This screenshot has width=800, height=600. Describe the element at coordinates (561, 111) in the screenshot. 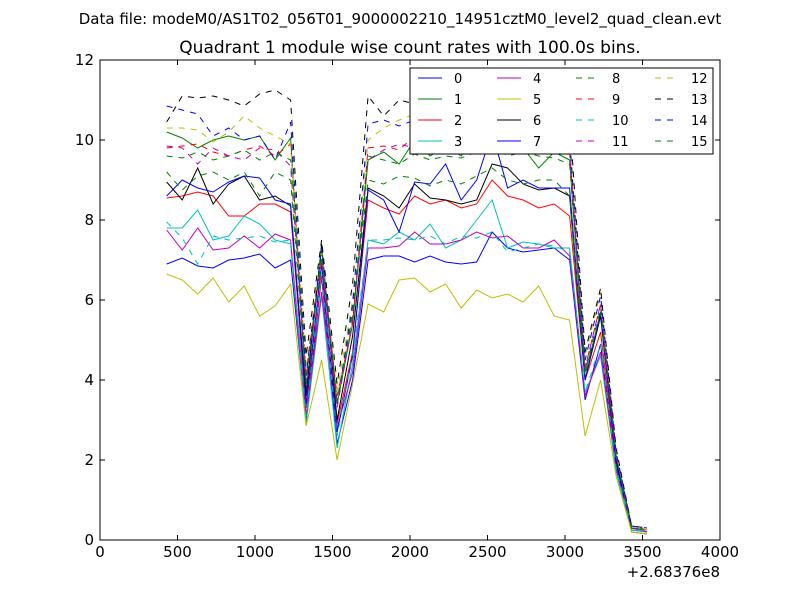

I see `legend-frame` at that location.